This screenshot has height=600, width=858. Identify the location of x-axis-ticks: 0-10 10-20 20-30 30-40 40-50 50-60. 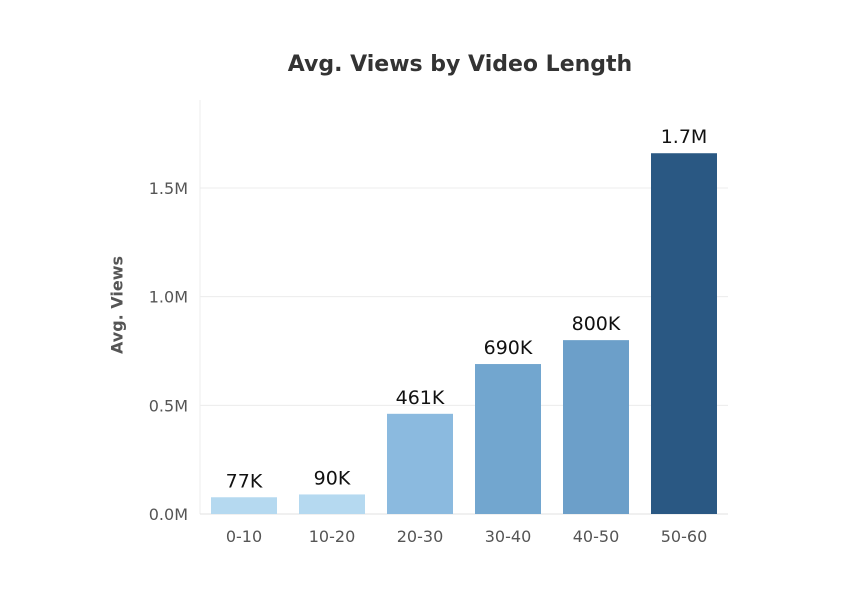
(466, 536).